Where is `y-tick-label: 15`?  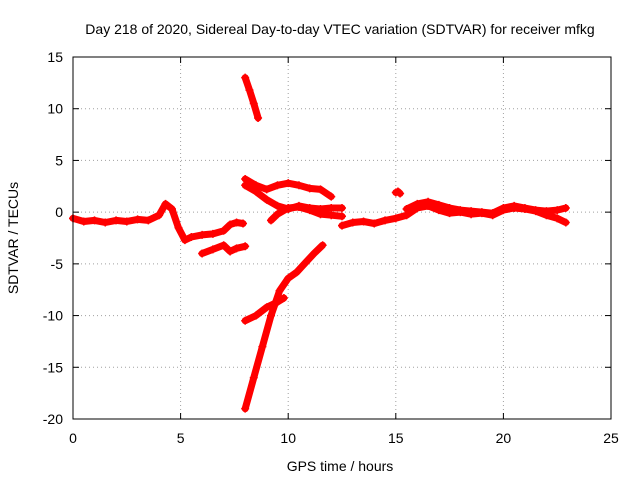 y-tick-label: 15 is located at coordinates (55, 57).